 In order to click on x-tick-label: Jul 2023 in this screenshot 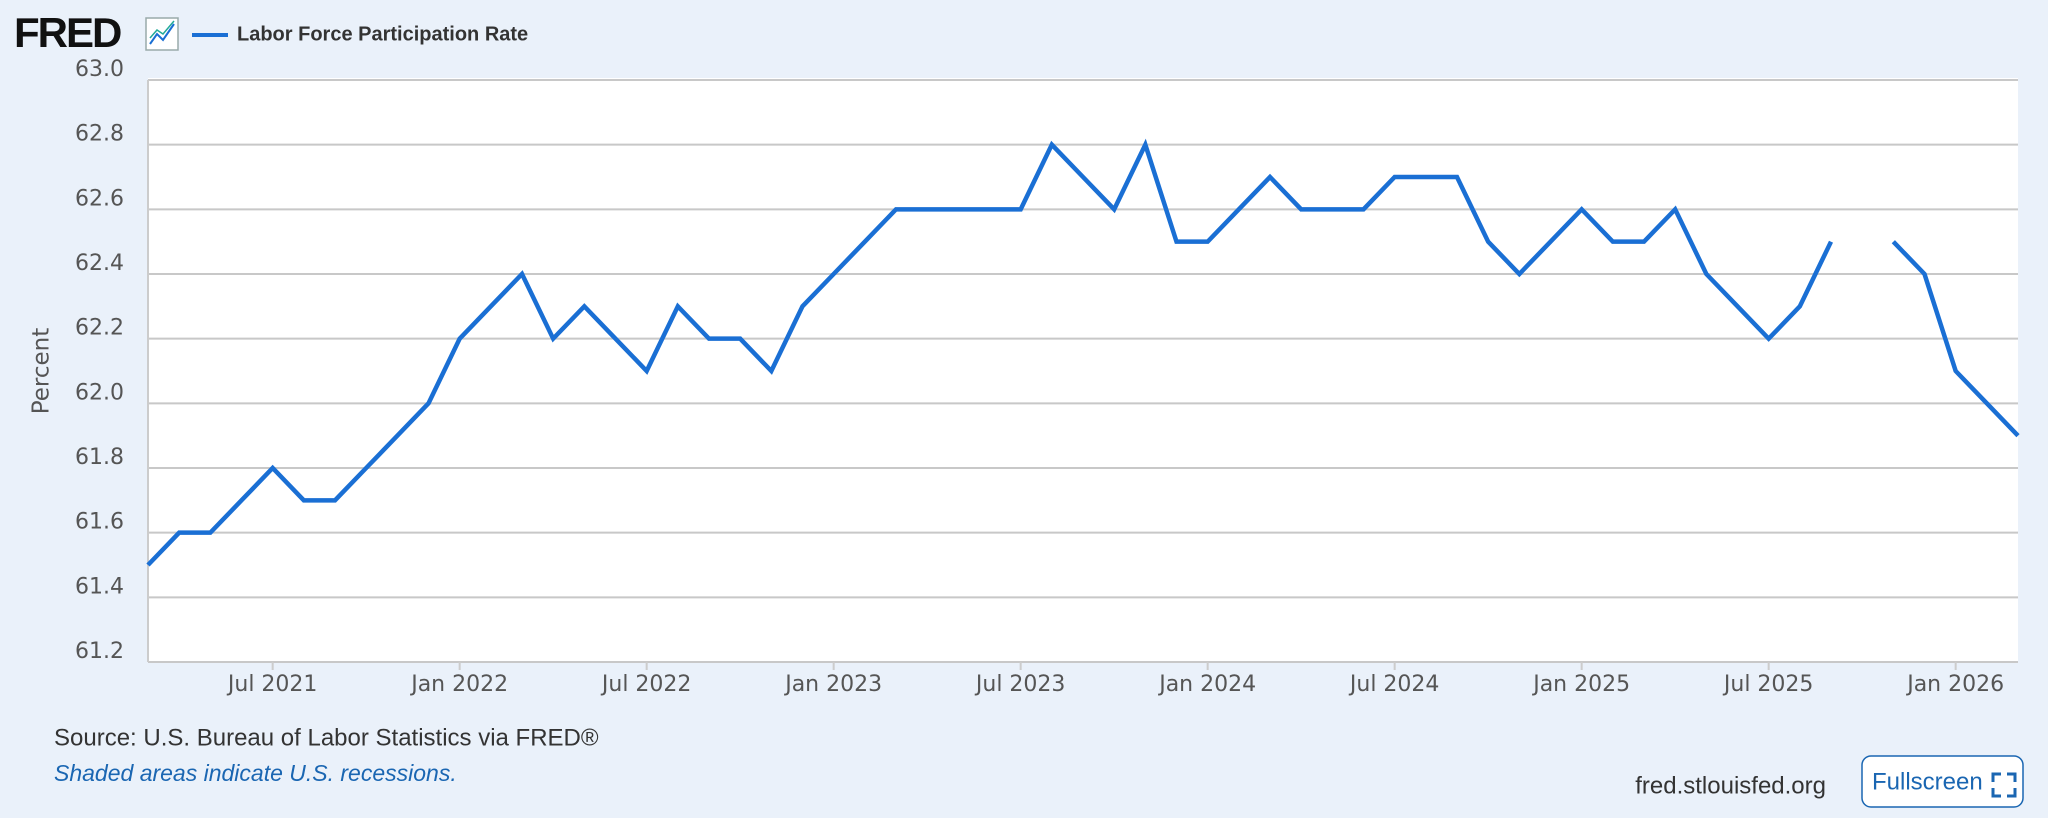, I will do `click(1020, 684)`.